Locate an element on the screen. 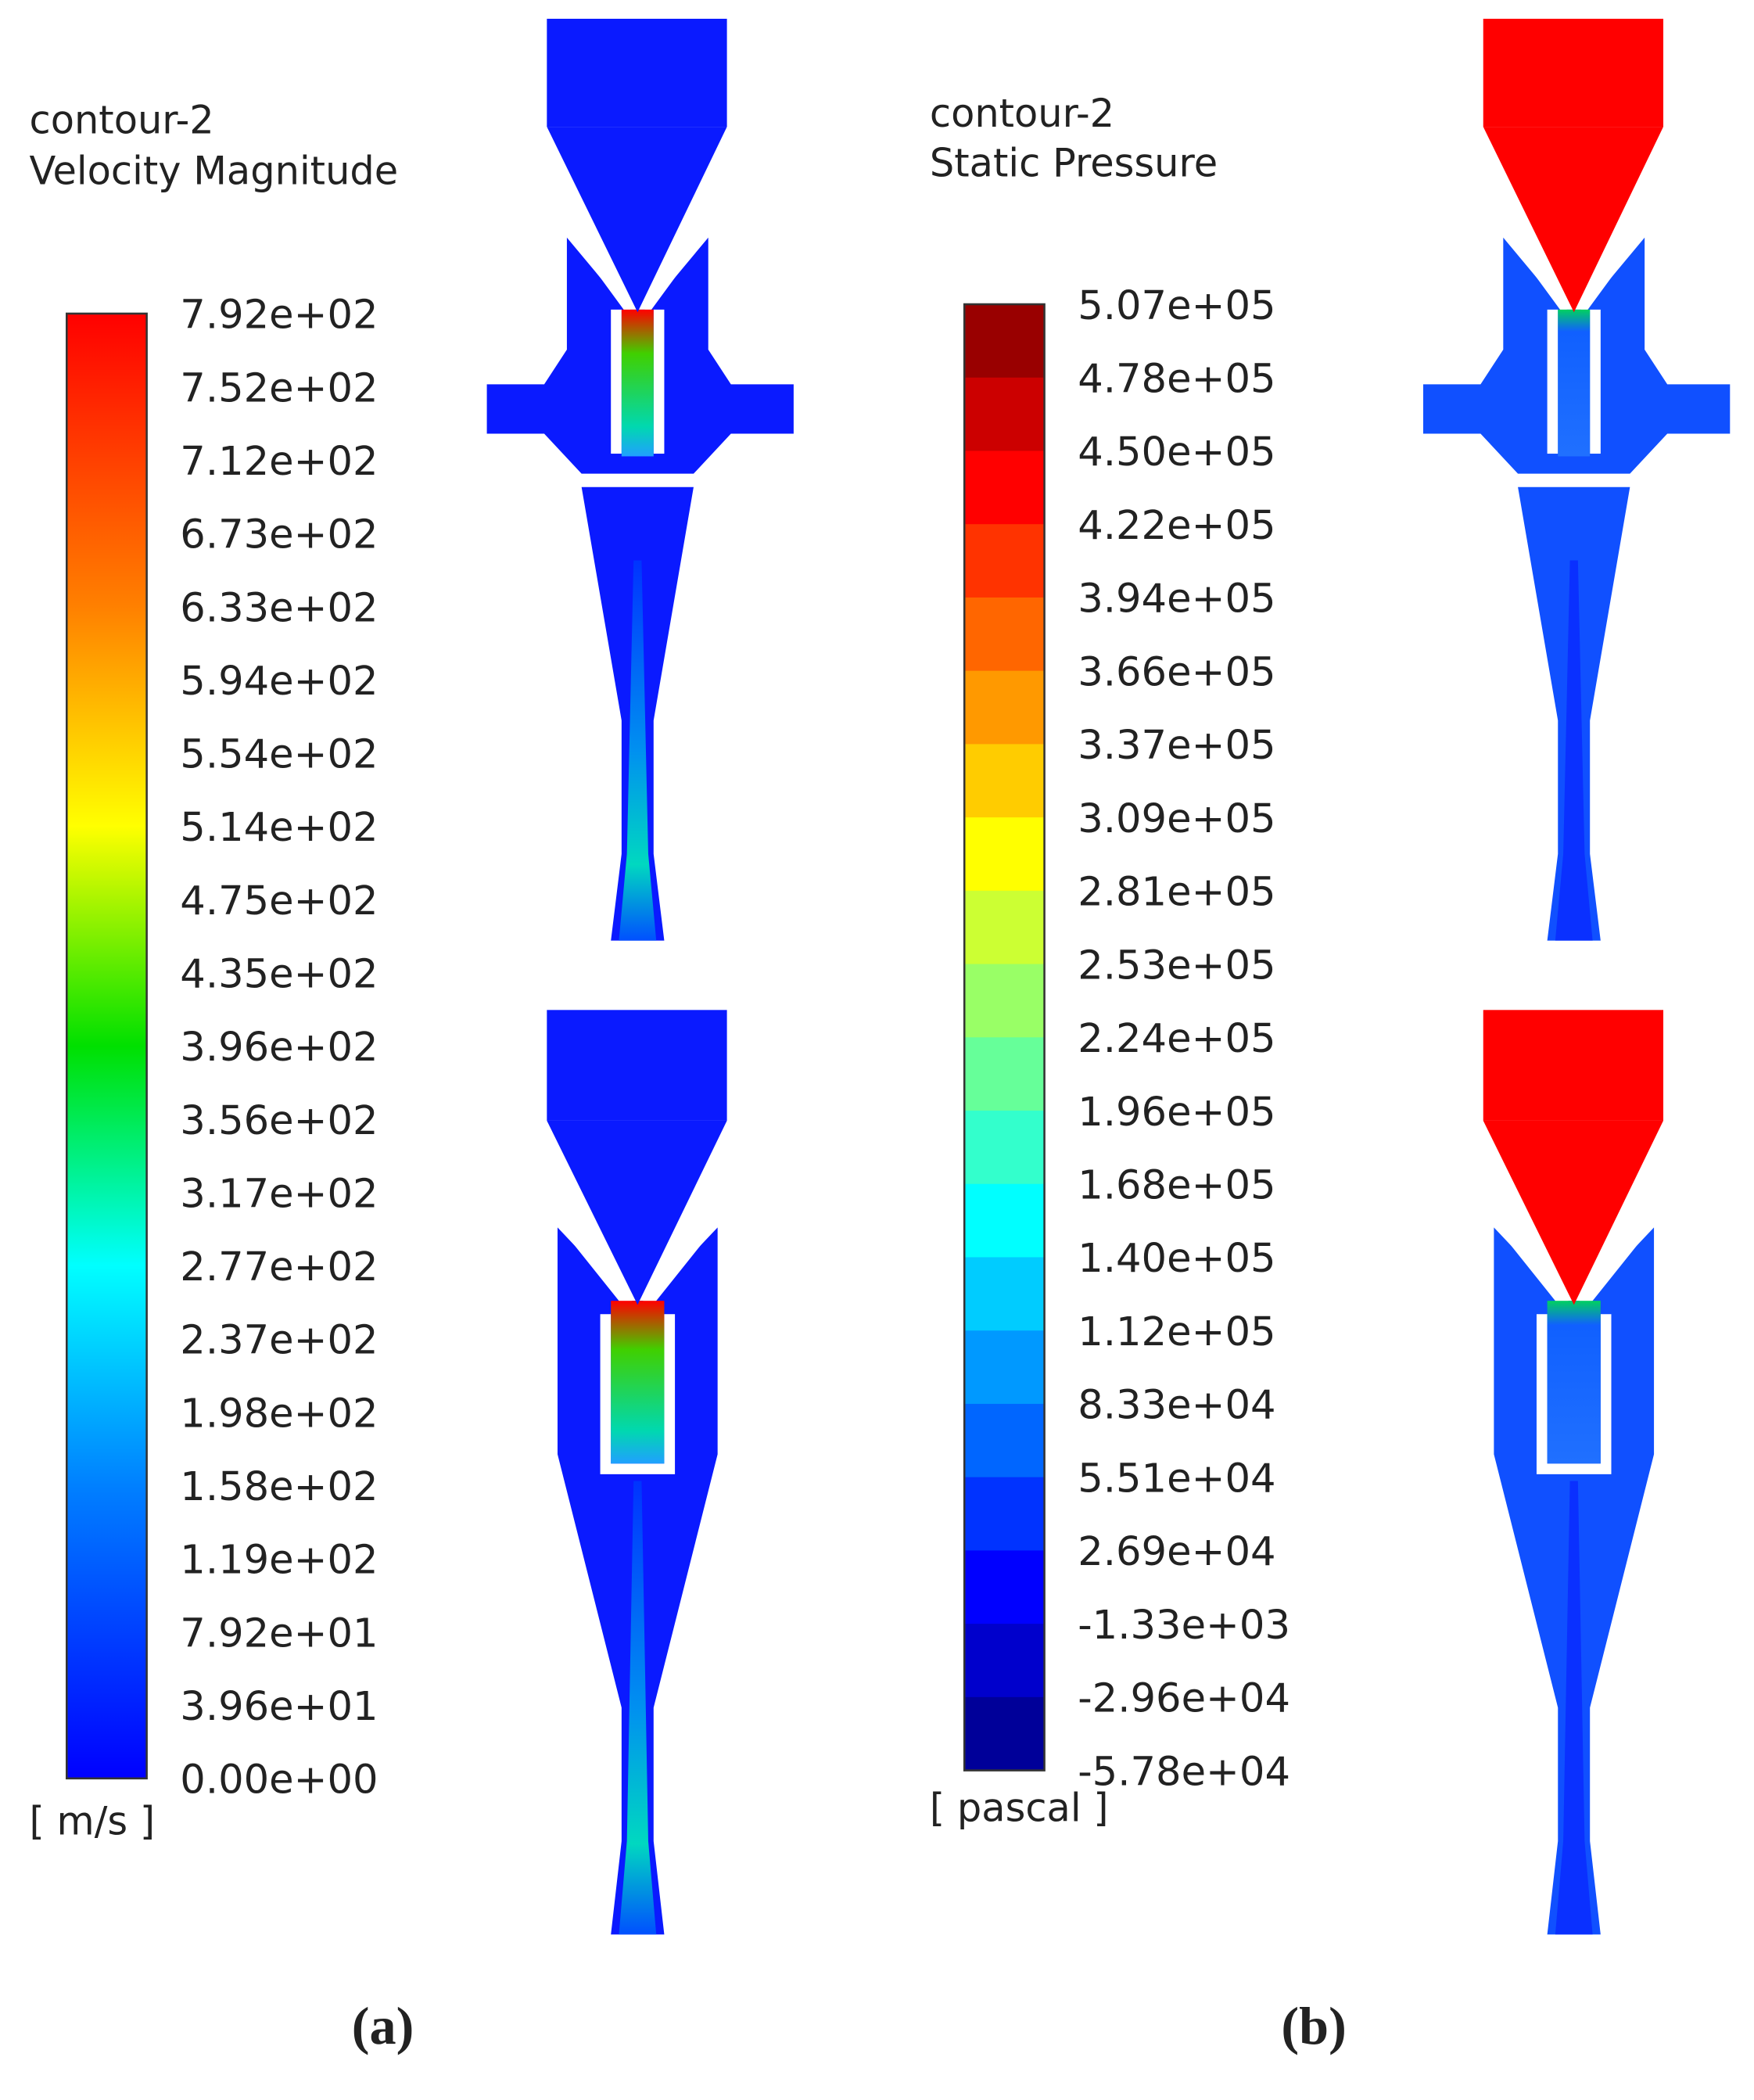 The width and height of the screenshot is (1754, 2100). colorbar is located at coordinates (107, 1046).